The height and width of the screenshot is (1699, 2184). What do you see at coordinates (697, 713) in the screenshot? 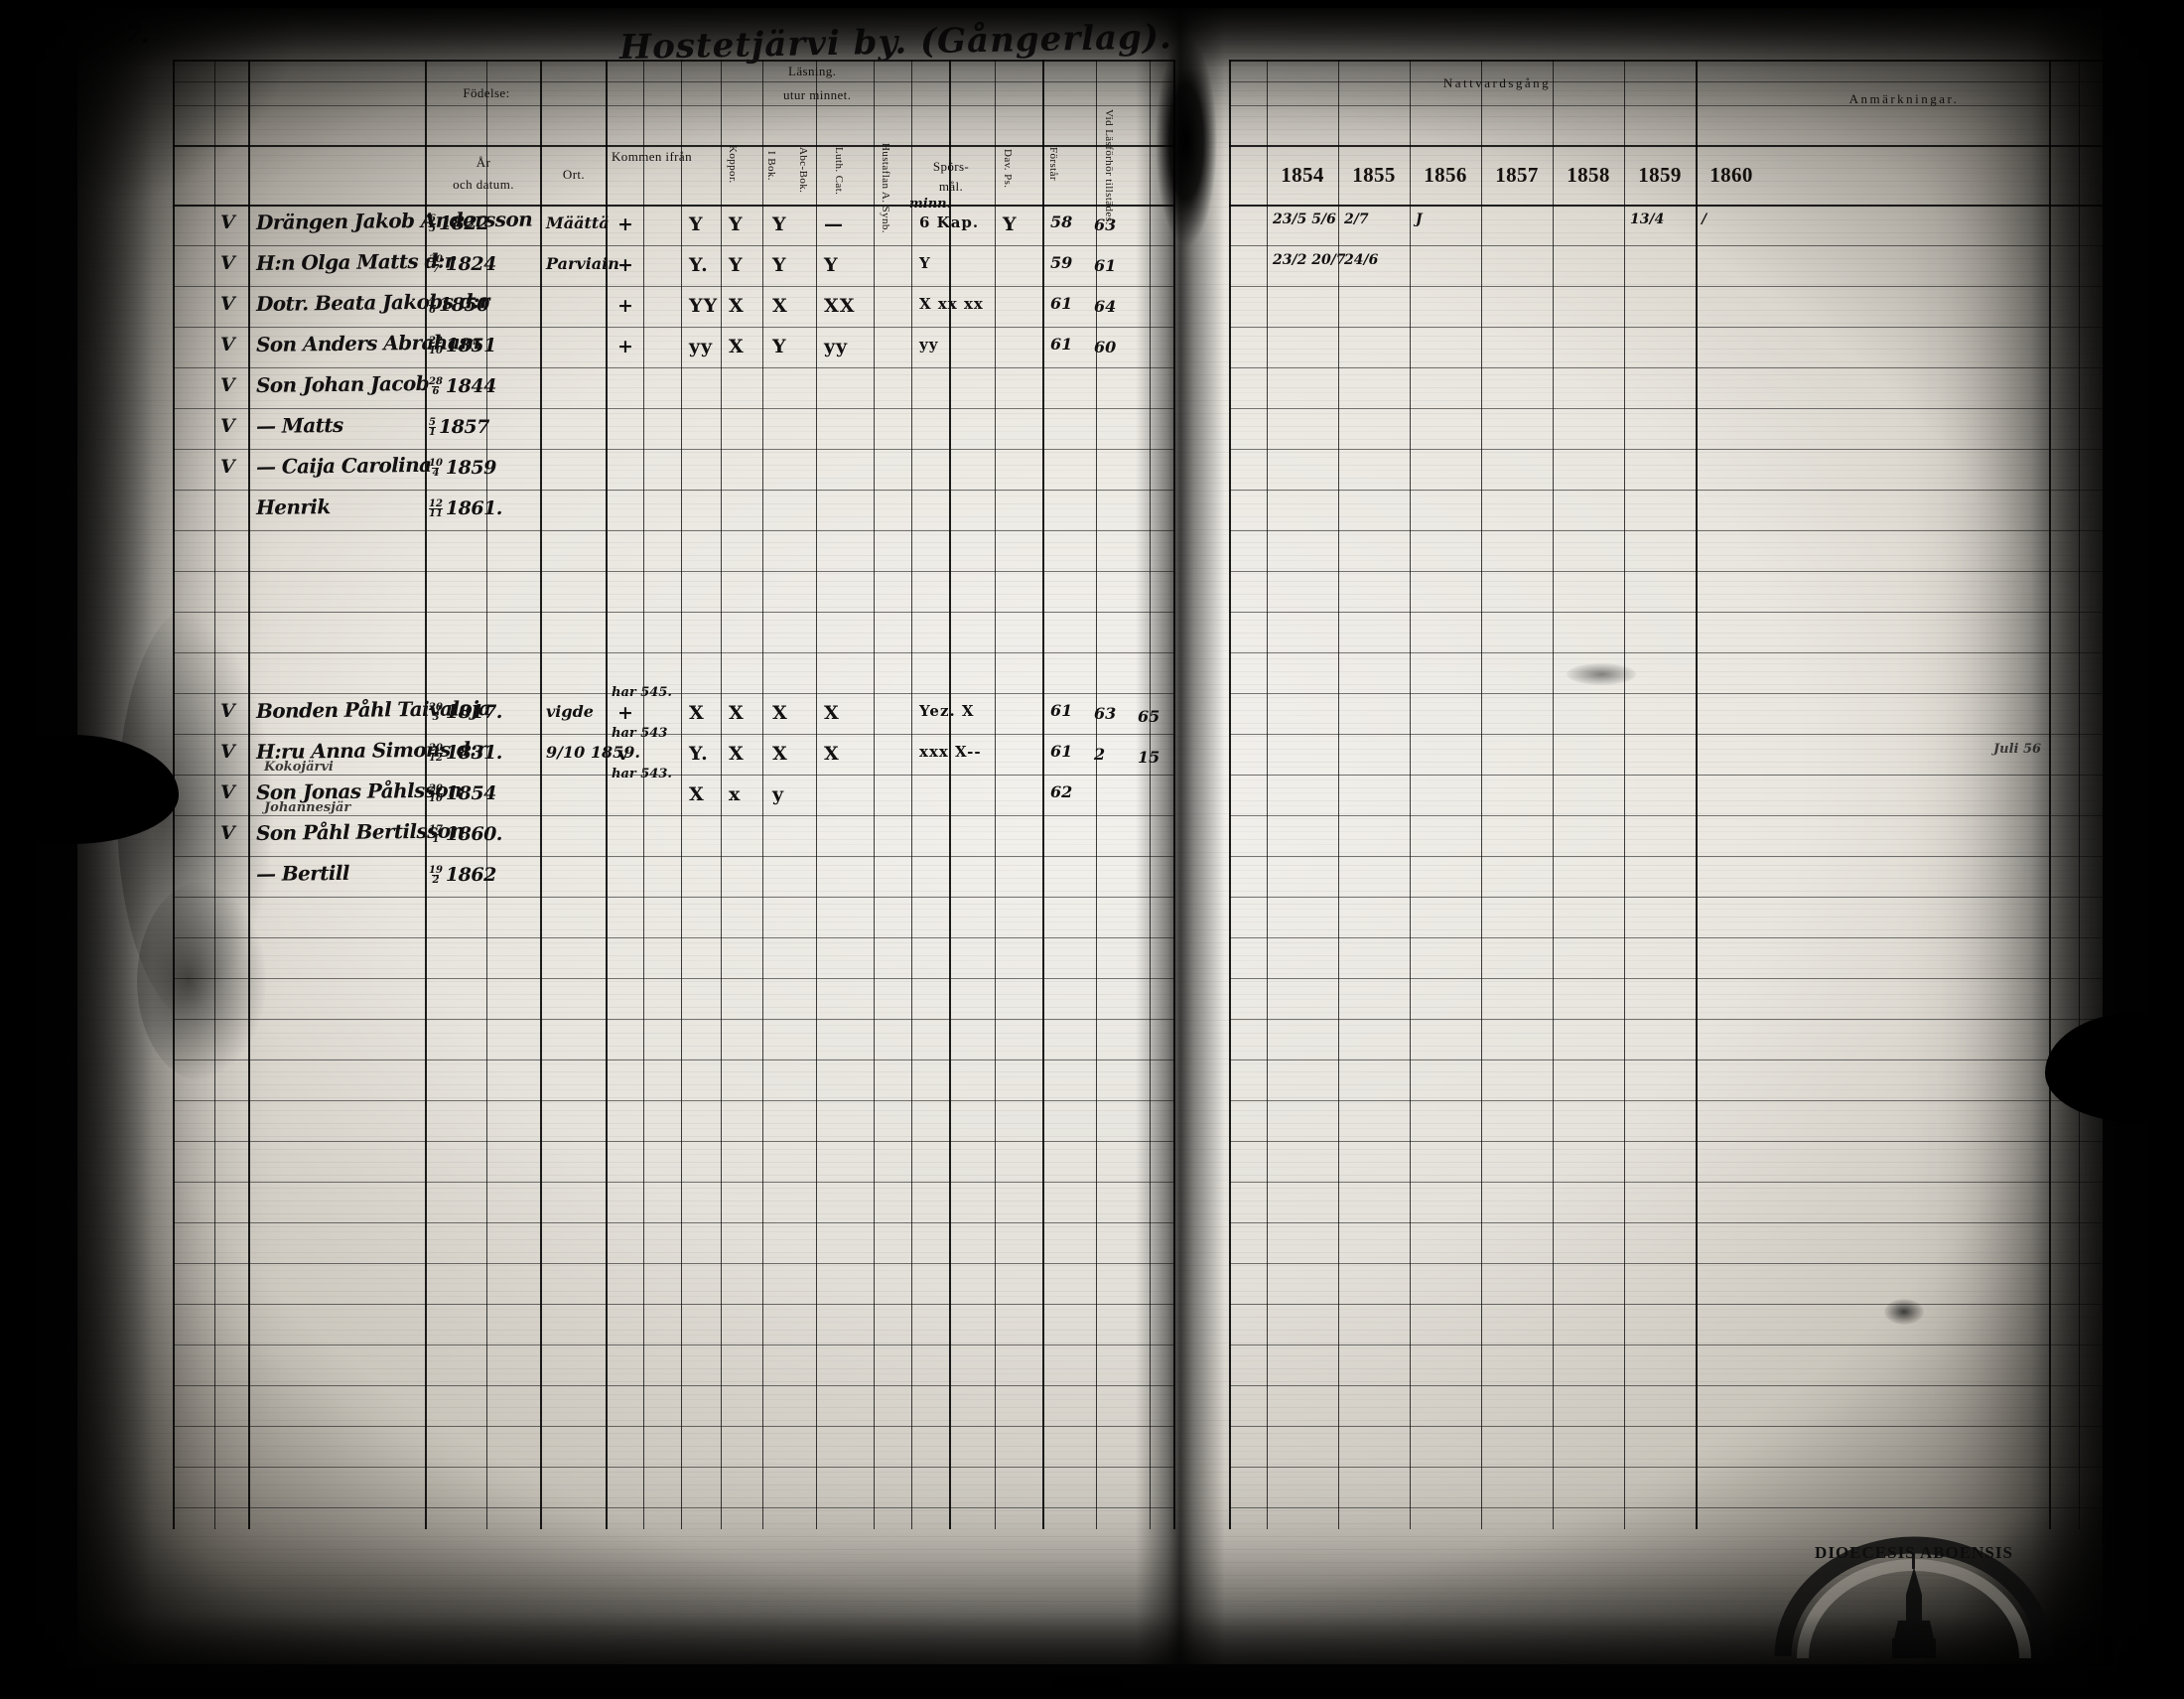
I see `reading-skill-ibok: X` at bounding box center [697, 713].